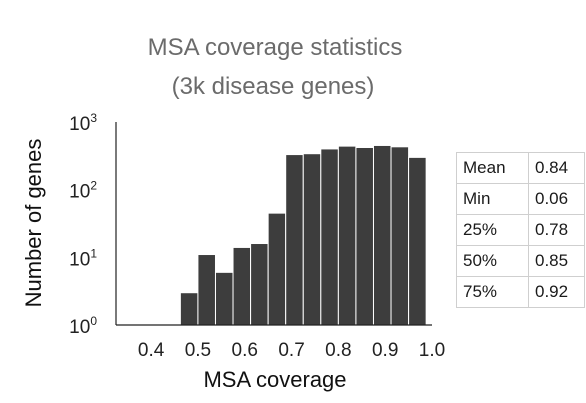 This screenshot has width=586, height=403. Describe the element at coordinates (556, 292) in the screenshot. I see `stat-value: 0.92` at that location.